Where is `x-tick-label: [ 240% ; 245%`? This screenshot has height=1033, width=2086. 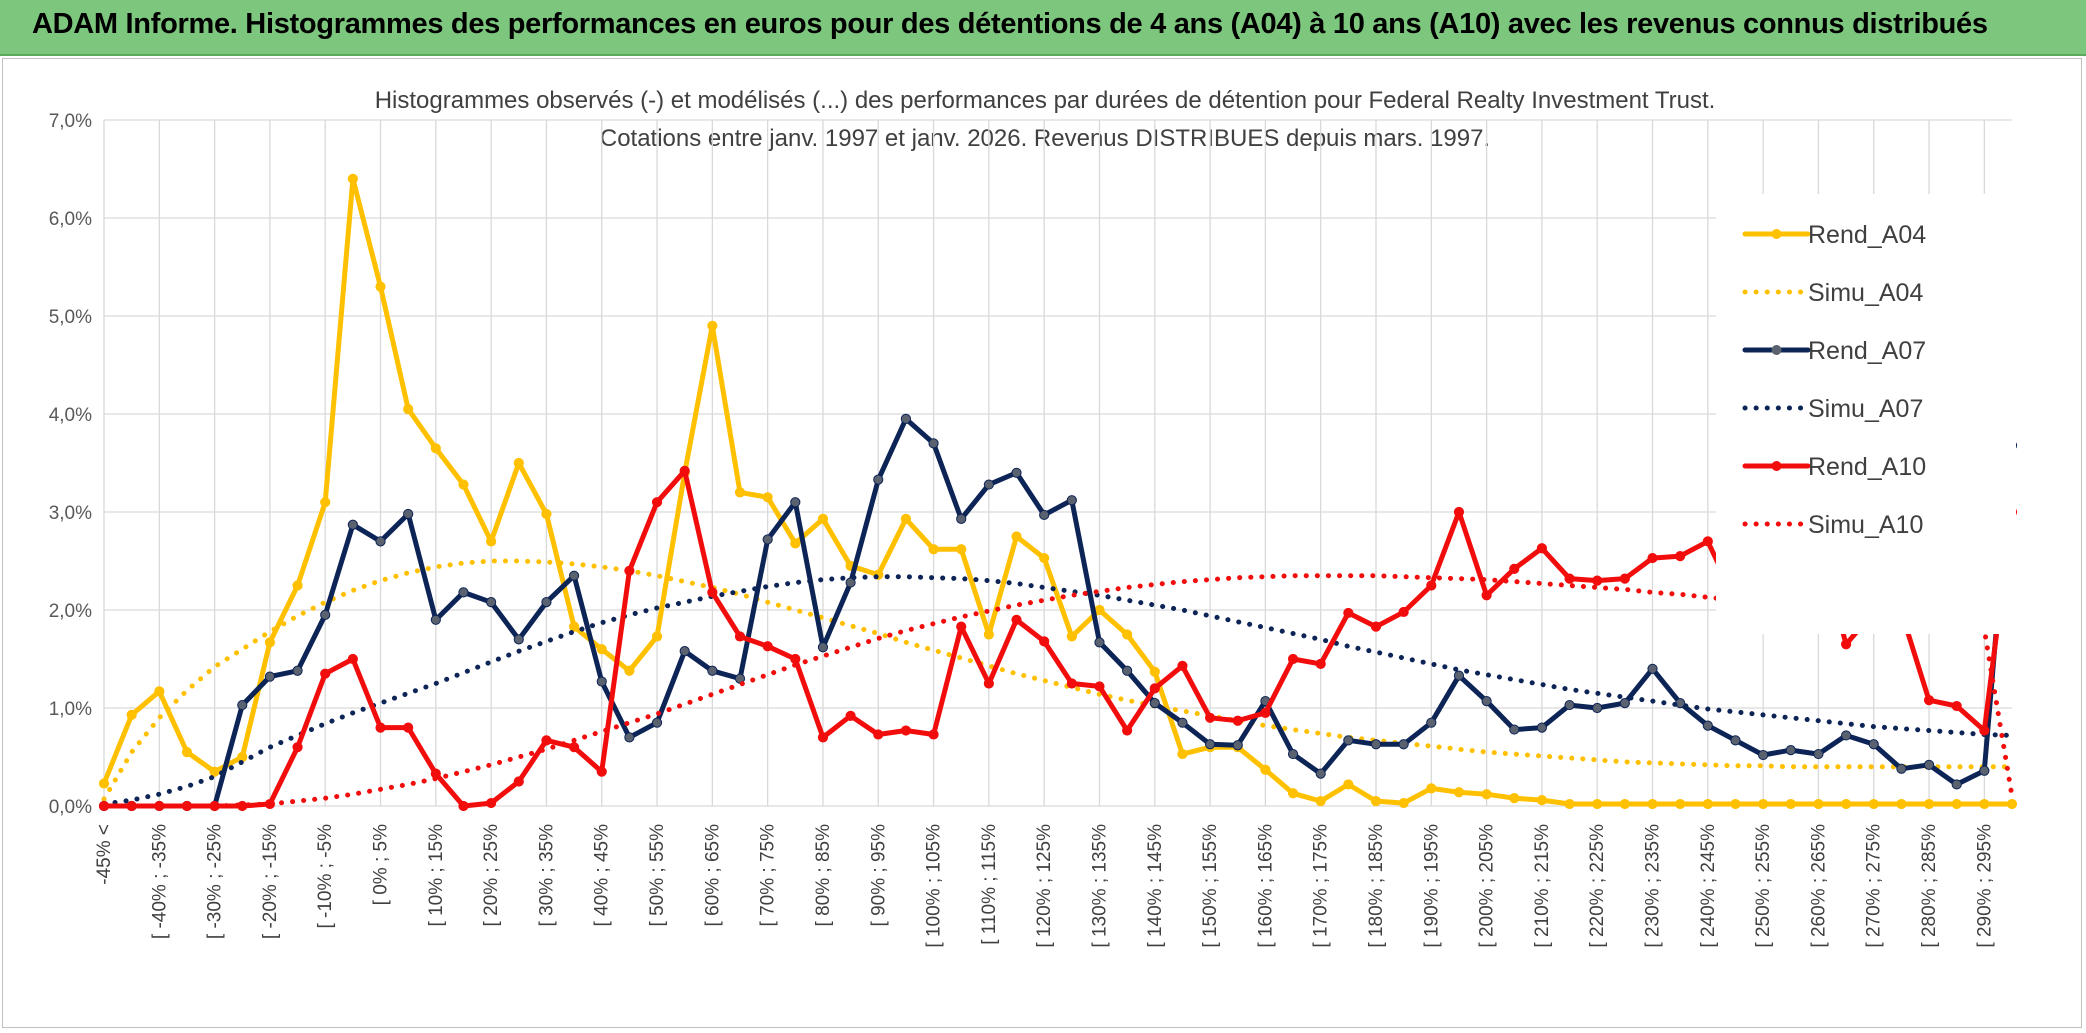
x-tick-label: [ 240% ; 245% is located at coordinates (1708, 886).